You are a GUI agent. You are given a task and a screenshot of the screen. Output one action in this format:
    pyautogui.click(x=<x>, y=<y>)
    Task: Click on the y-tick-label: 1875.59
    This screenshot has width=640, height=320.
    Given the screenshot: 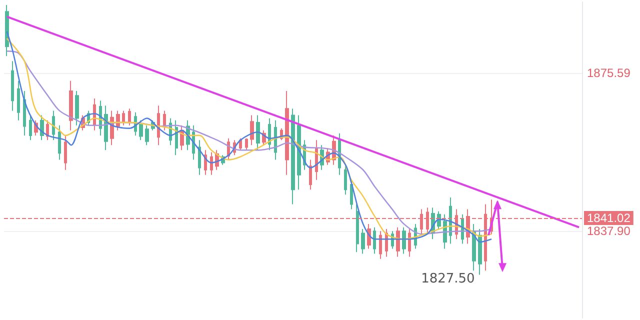 What is the action you would take?
    pyautogui.click(x=609, y=73)
    